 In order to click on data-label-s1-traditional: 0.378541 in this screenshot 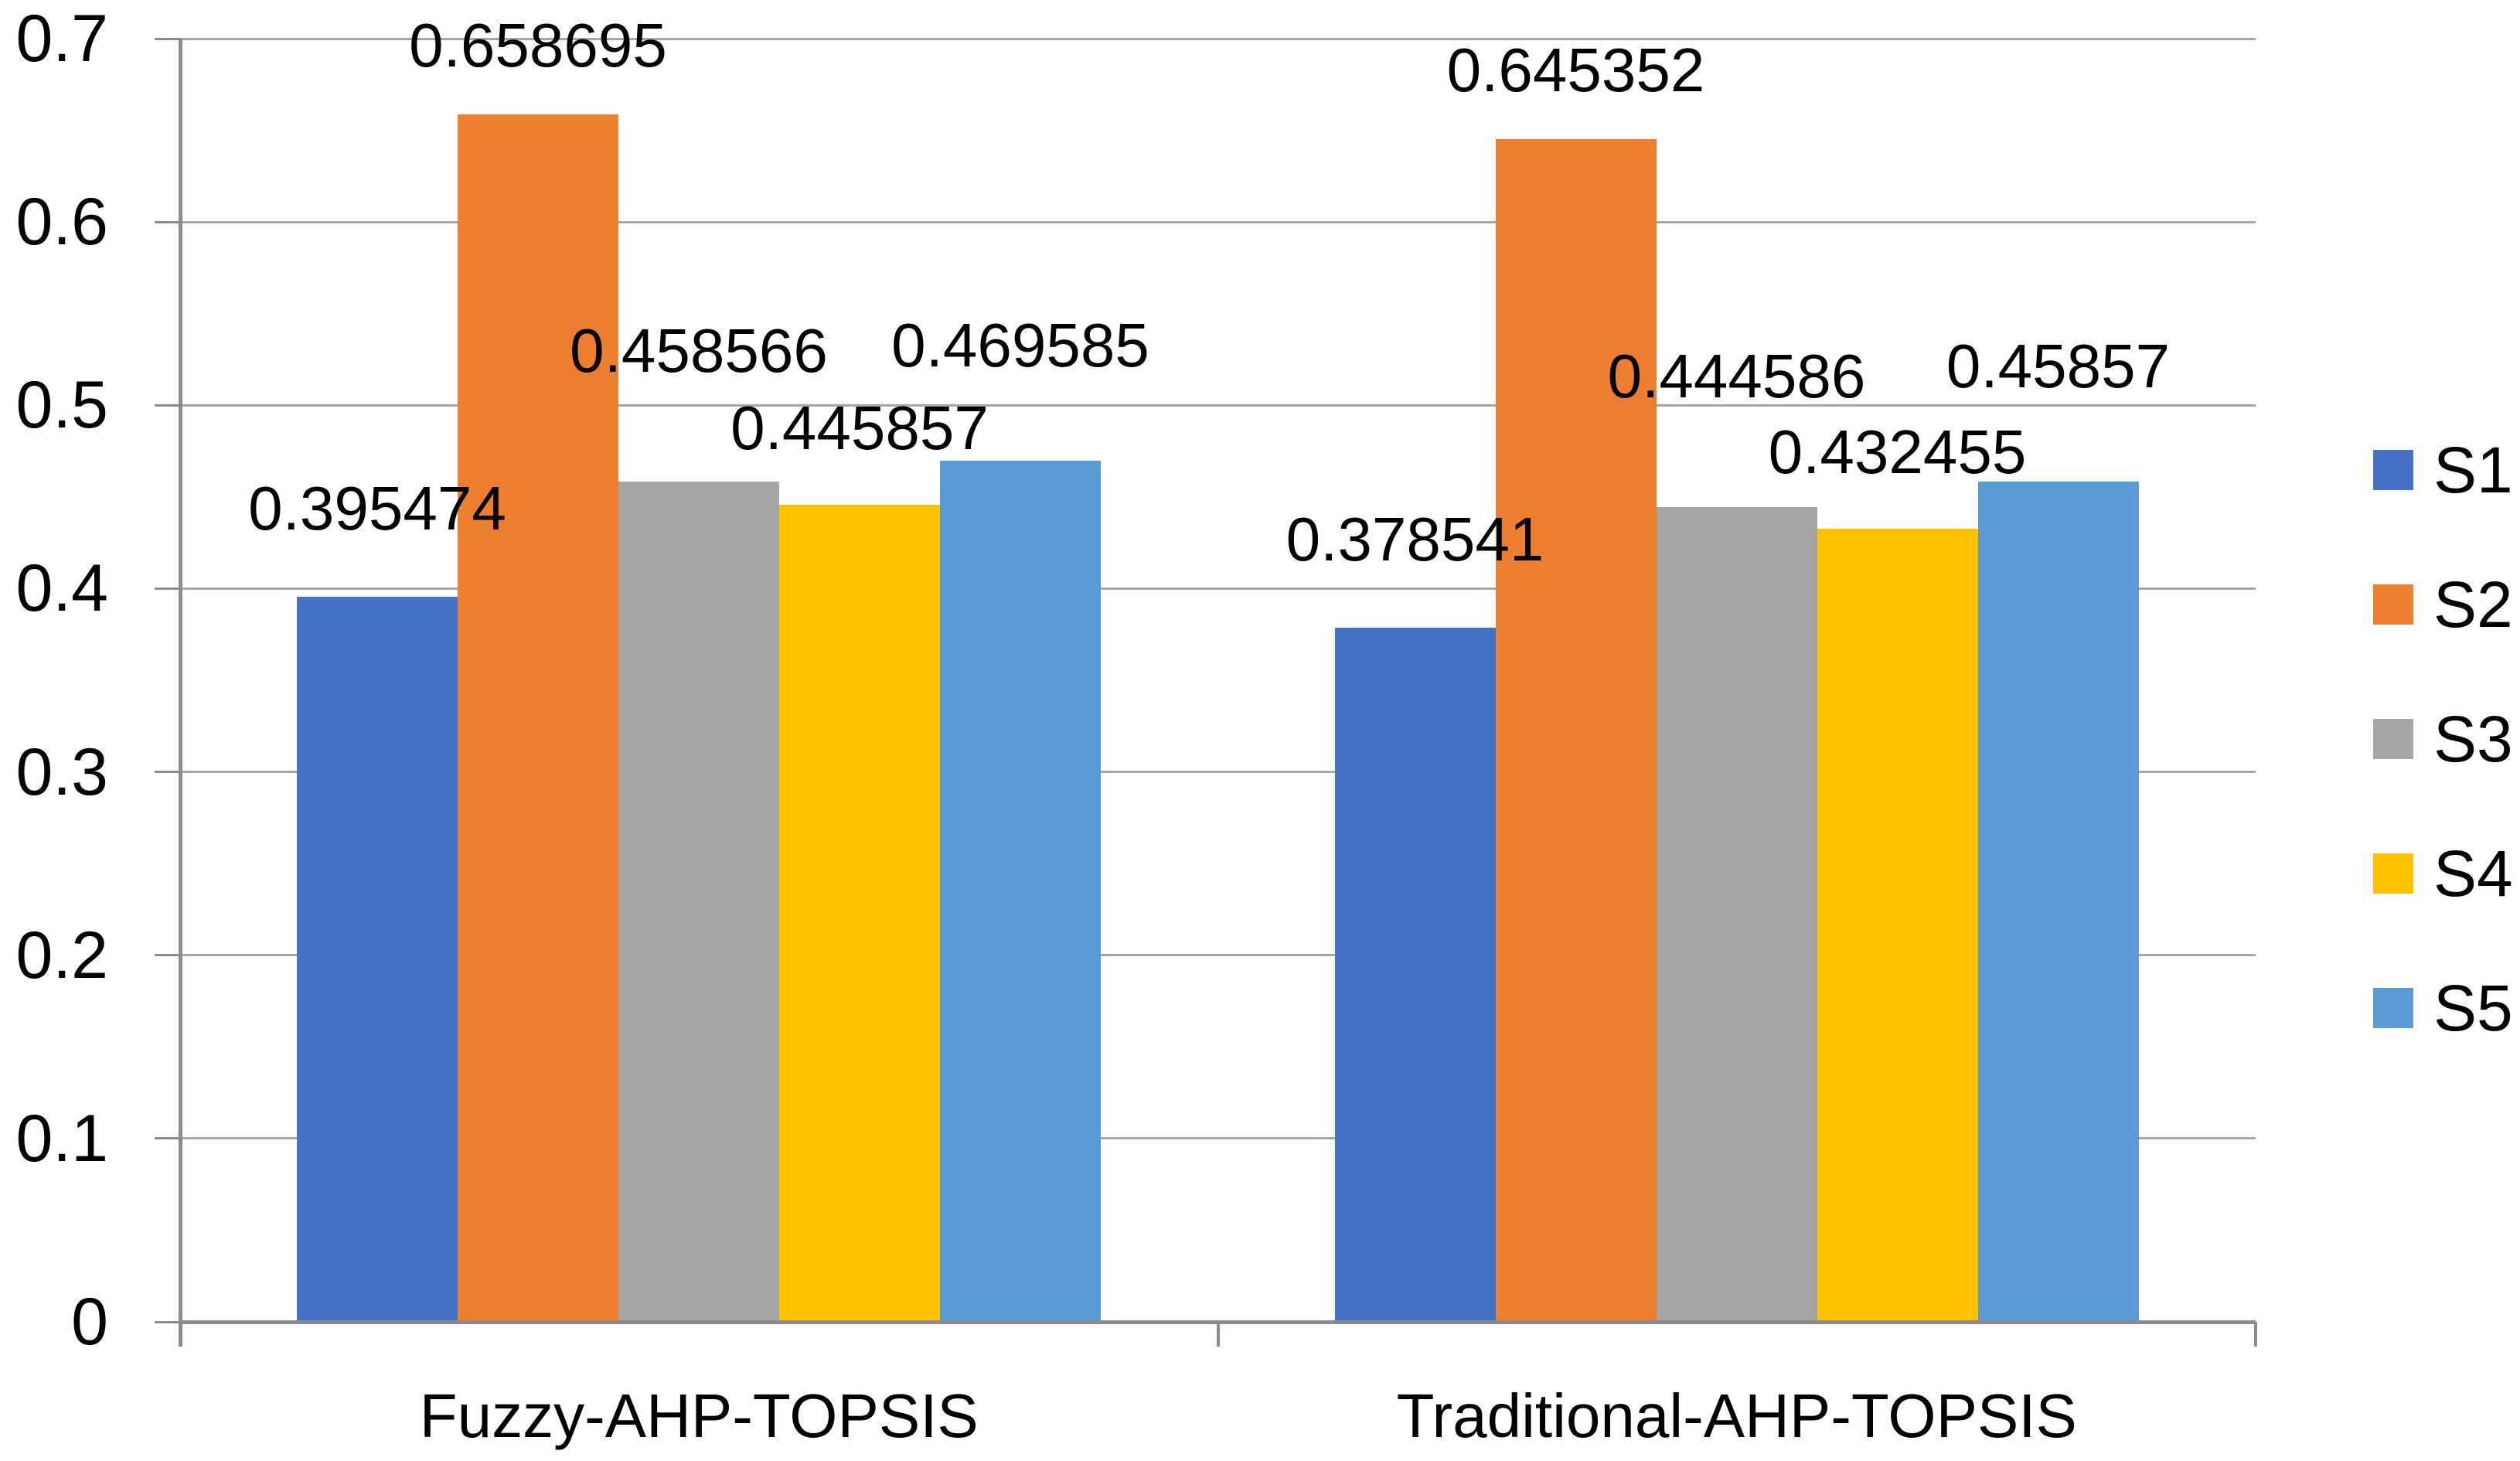, I will do `click(1415, 539)`.